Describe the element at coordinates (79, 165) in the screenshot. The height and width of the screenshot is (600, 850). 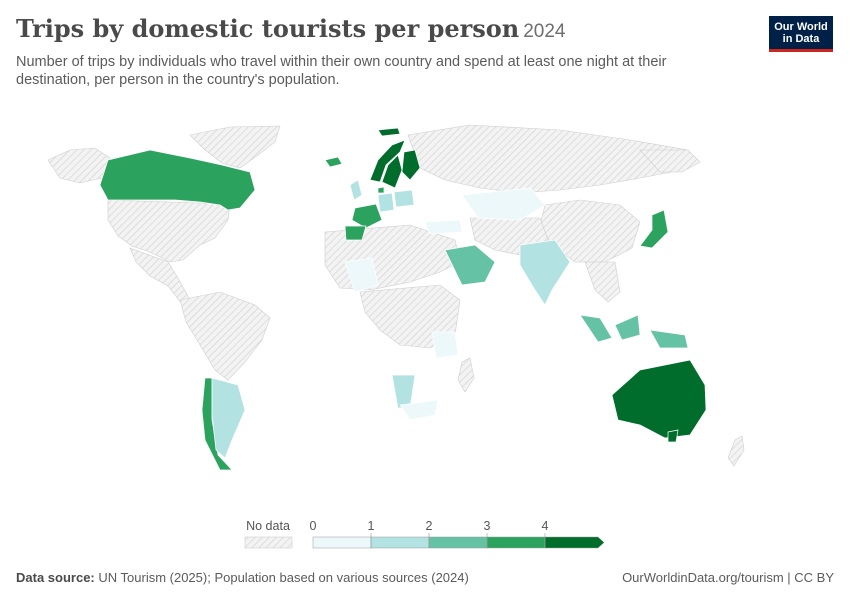
I see `alaska` at that location.